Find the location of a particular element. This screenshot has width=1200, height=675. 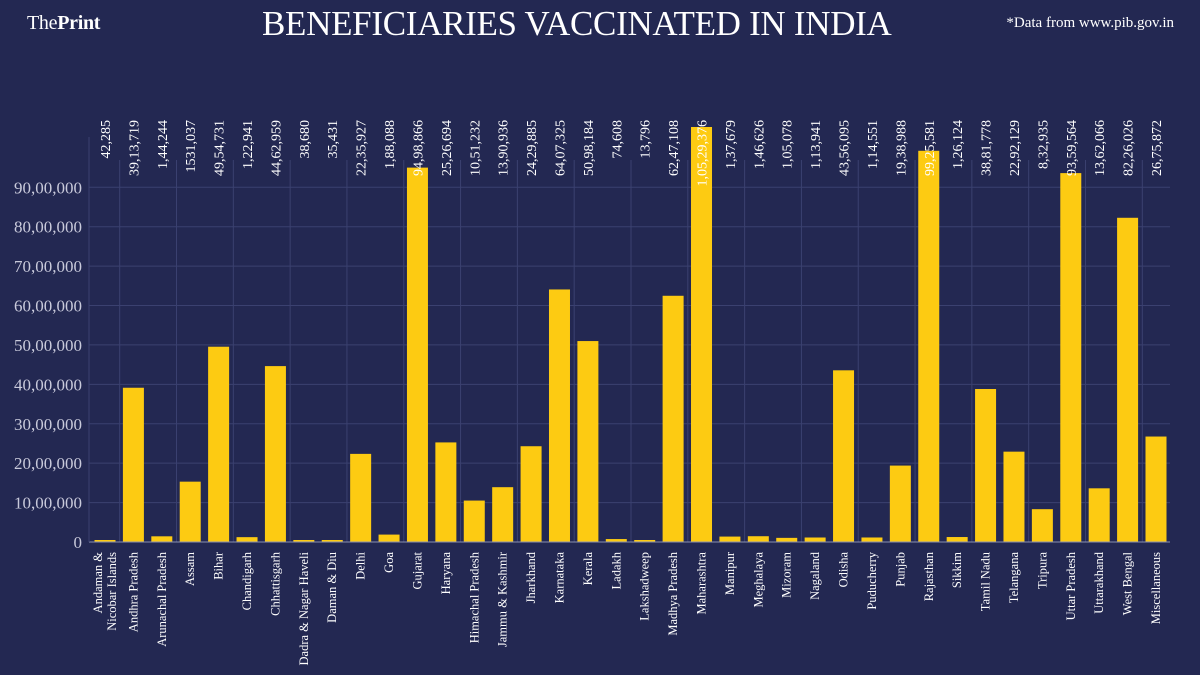

x-tick-label: Andaman & is located at coordinates (98, 583).